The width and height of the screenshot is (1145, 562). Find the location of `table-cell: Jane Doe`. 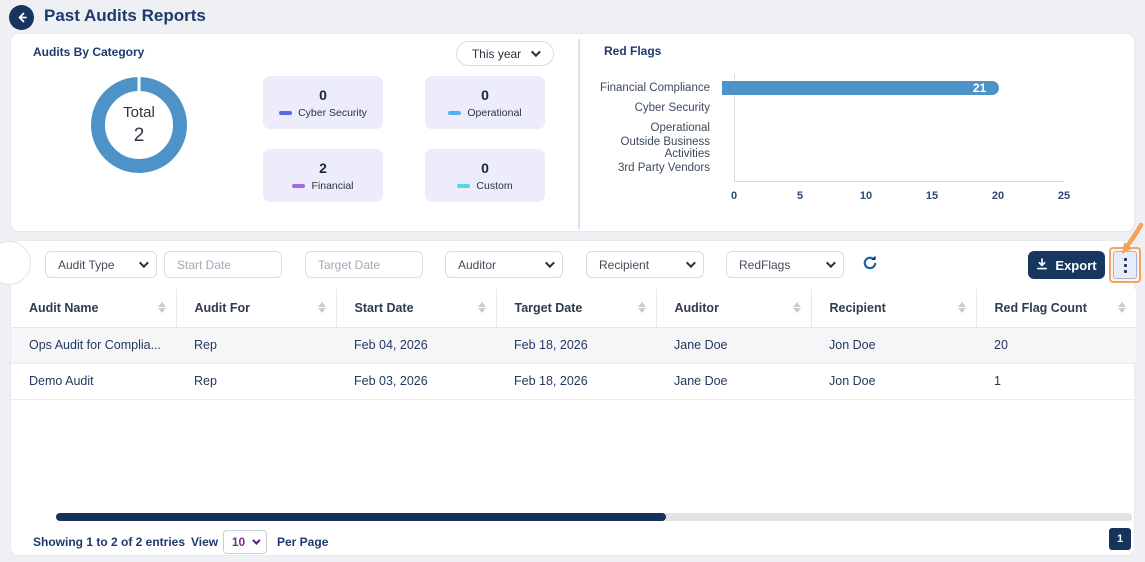

table-cell: Jane Doe is located at coordinates (733, 381).